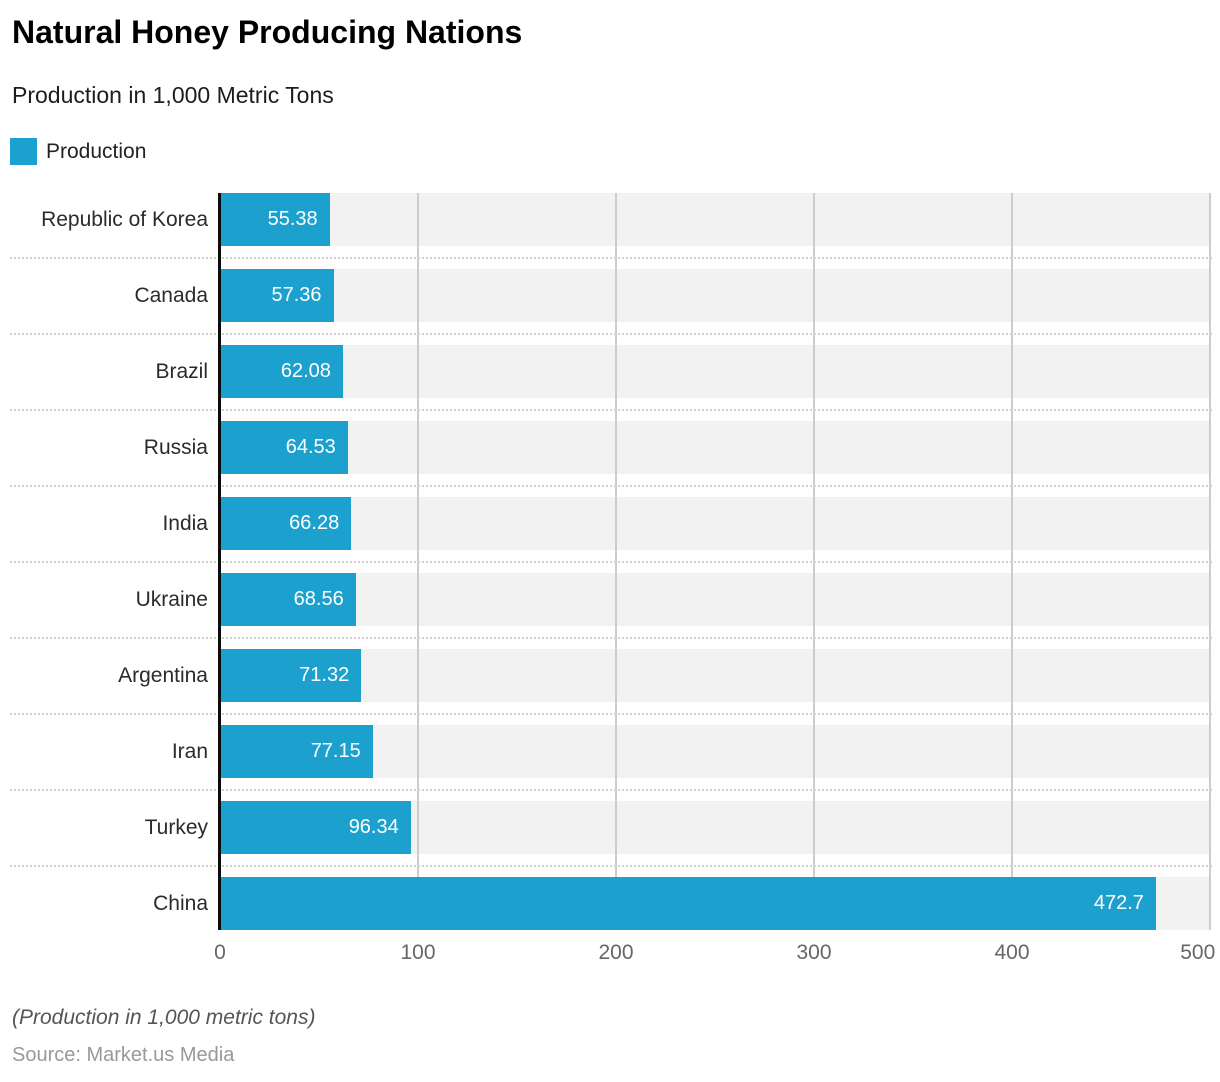 This screenshot has height=1082, width=1220. I want to click on legend-item-production: Production, so click(78, 151).